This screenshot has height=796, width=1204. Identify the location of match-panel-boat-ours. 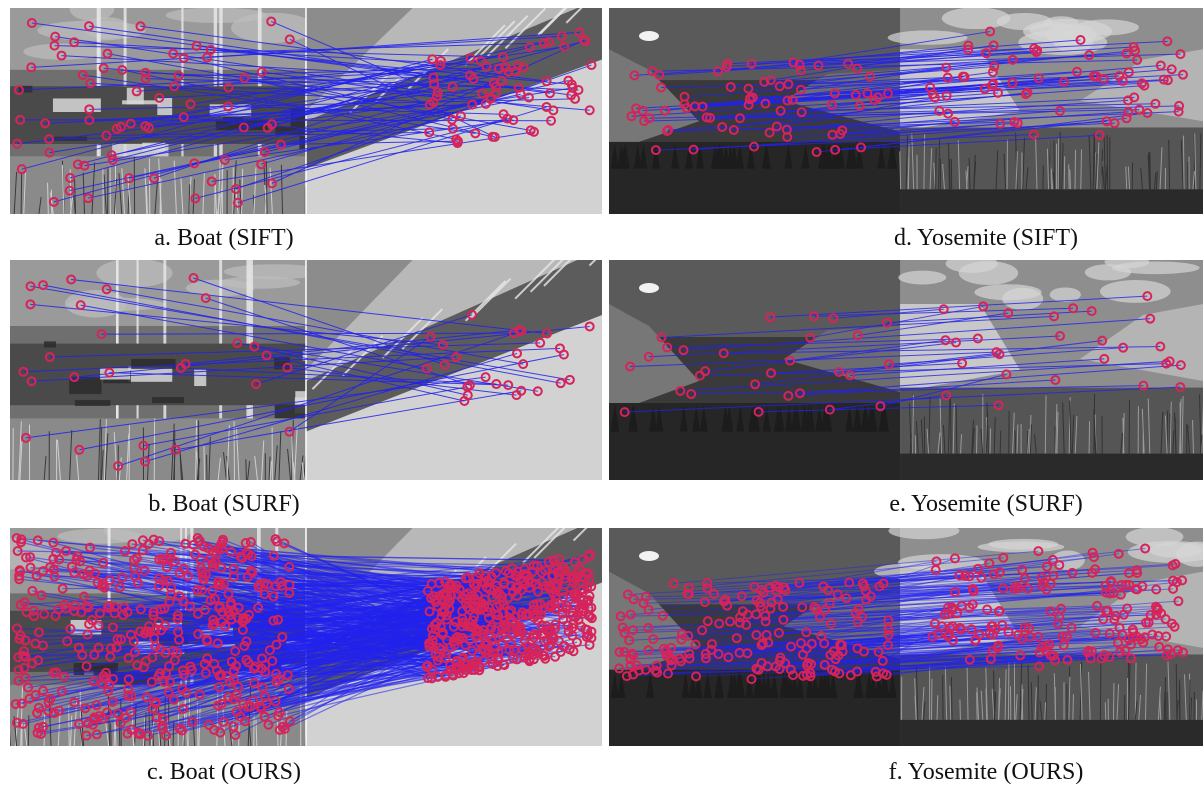
(306, 637).